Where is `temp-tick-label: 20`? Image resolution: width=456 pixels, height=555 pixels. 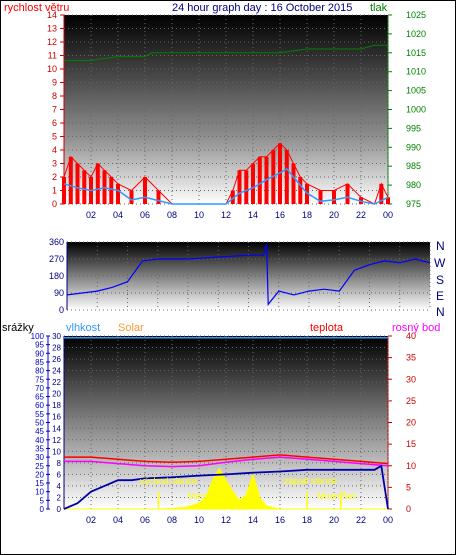 temp-tick-label: 20 is located at coordinates (411, 423).